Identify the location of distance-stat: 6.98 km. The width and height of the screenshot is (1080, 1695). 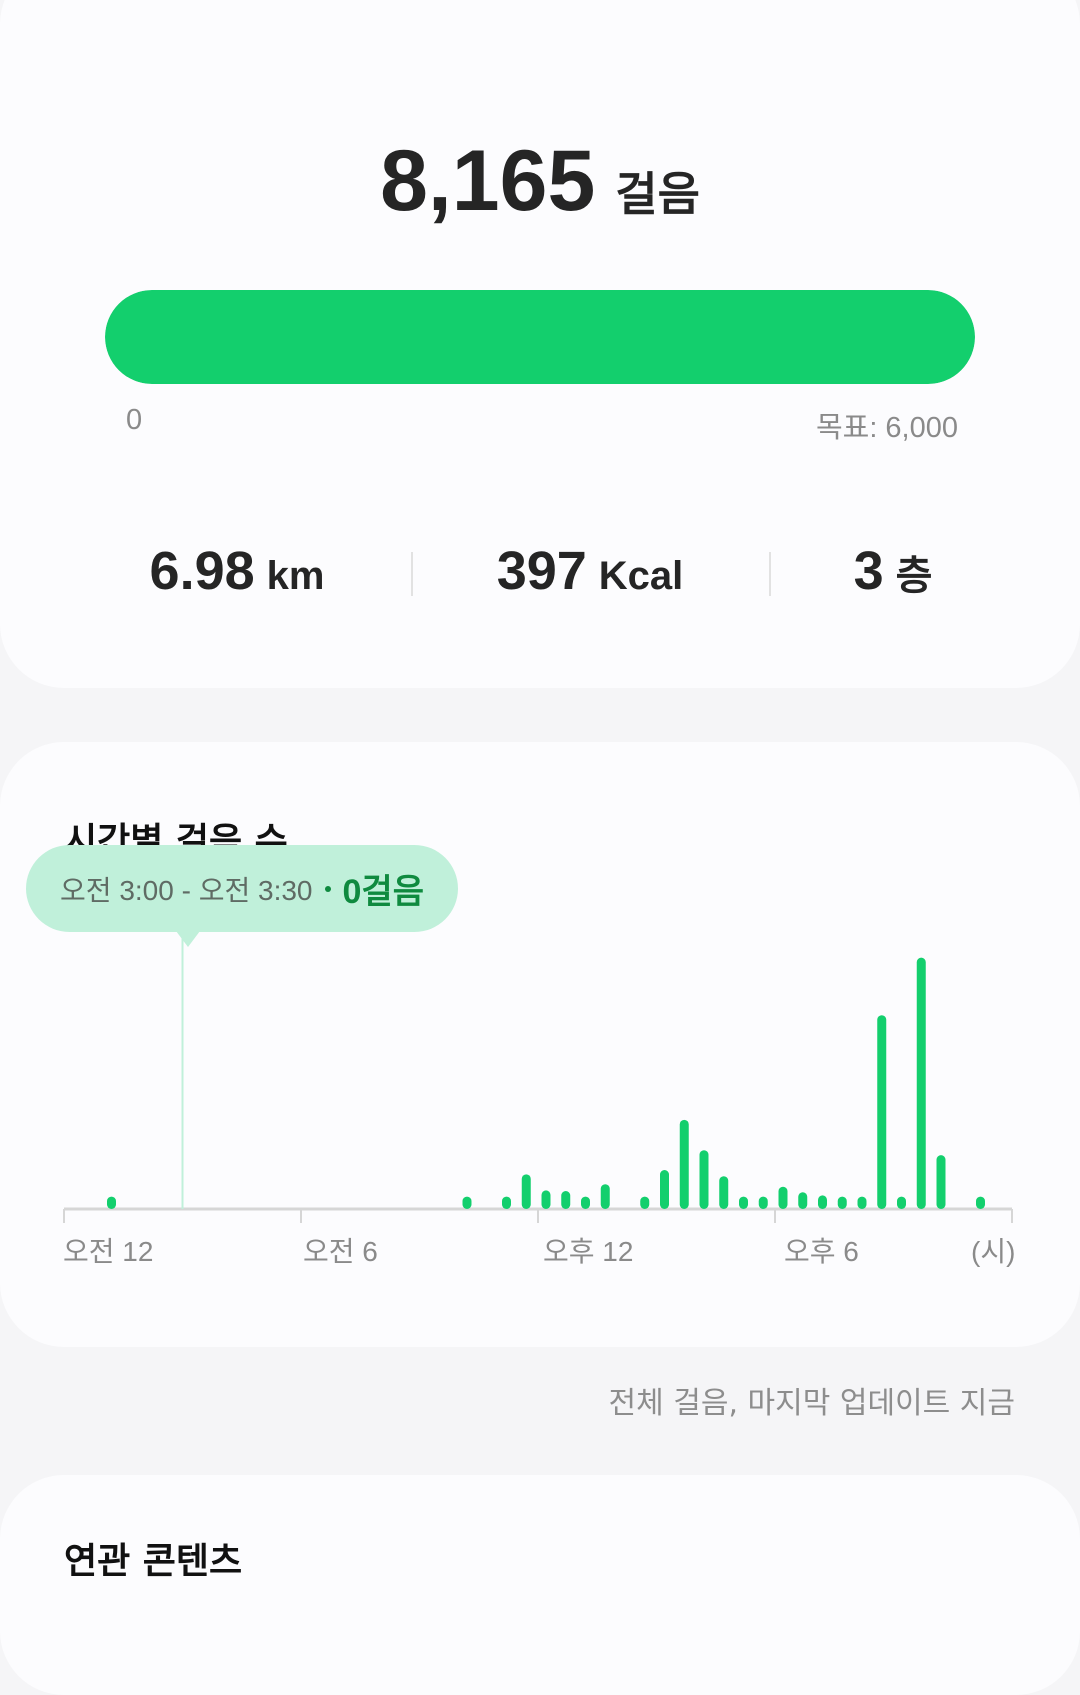
(237, 571).